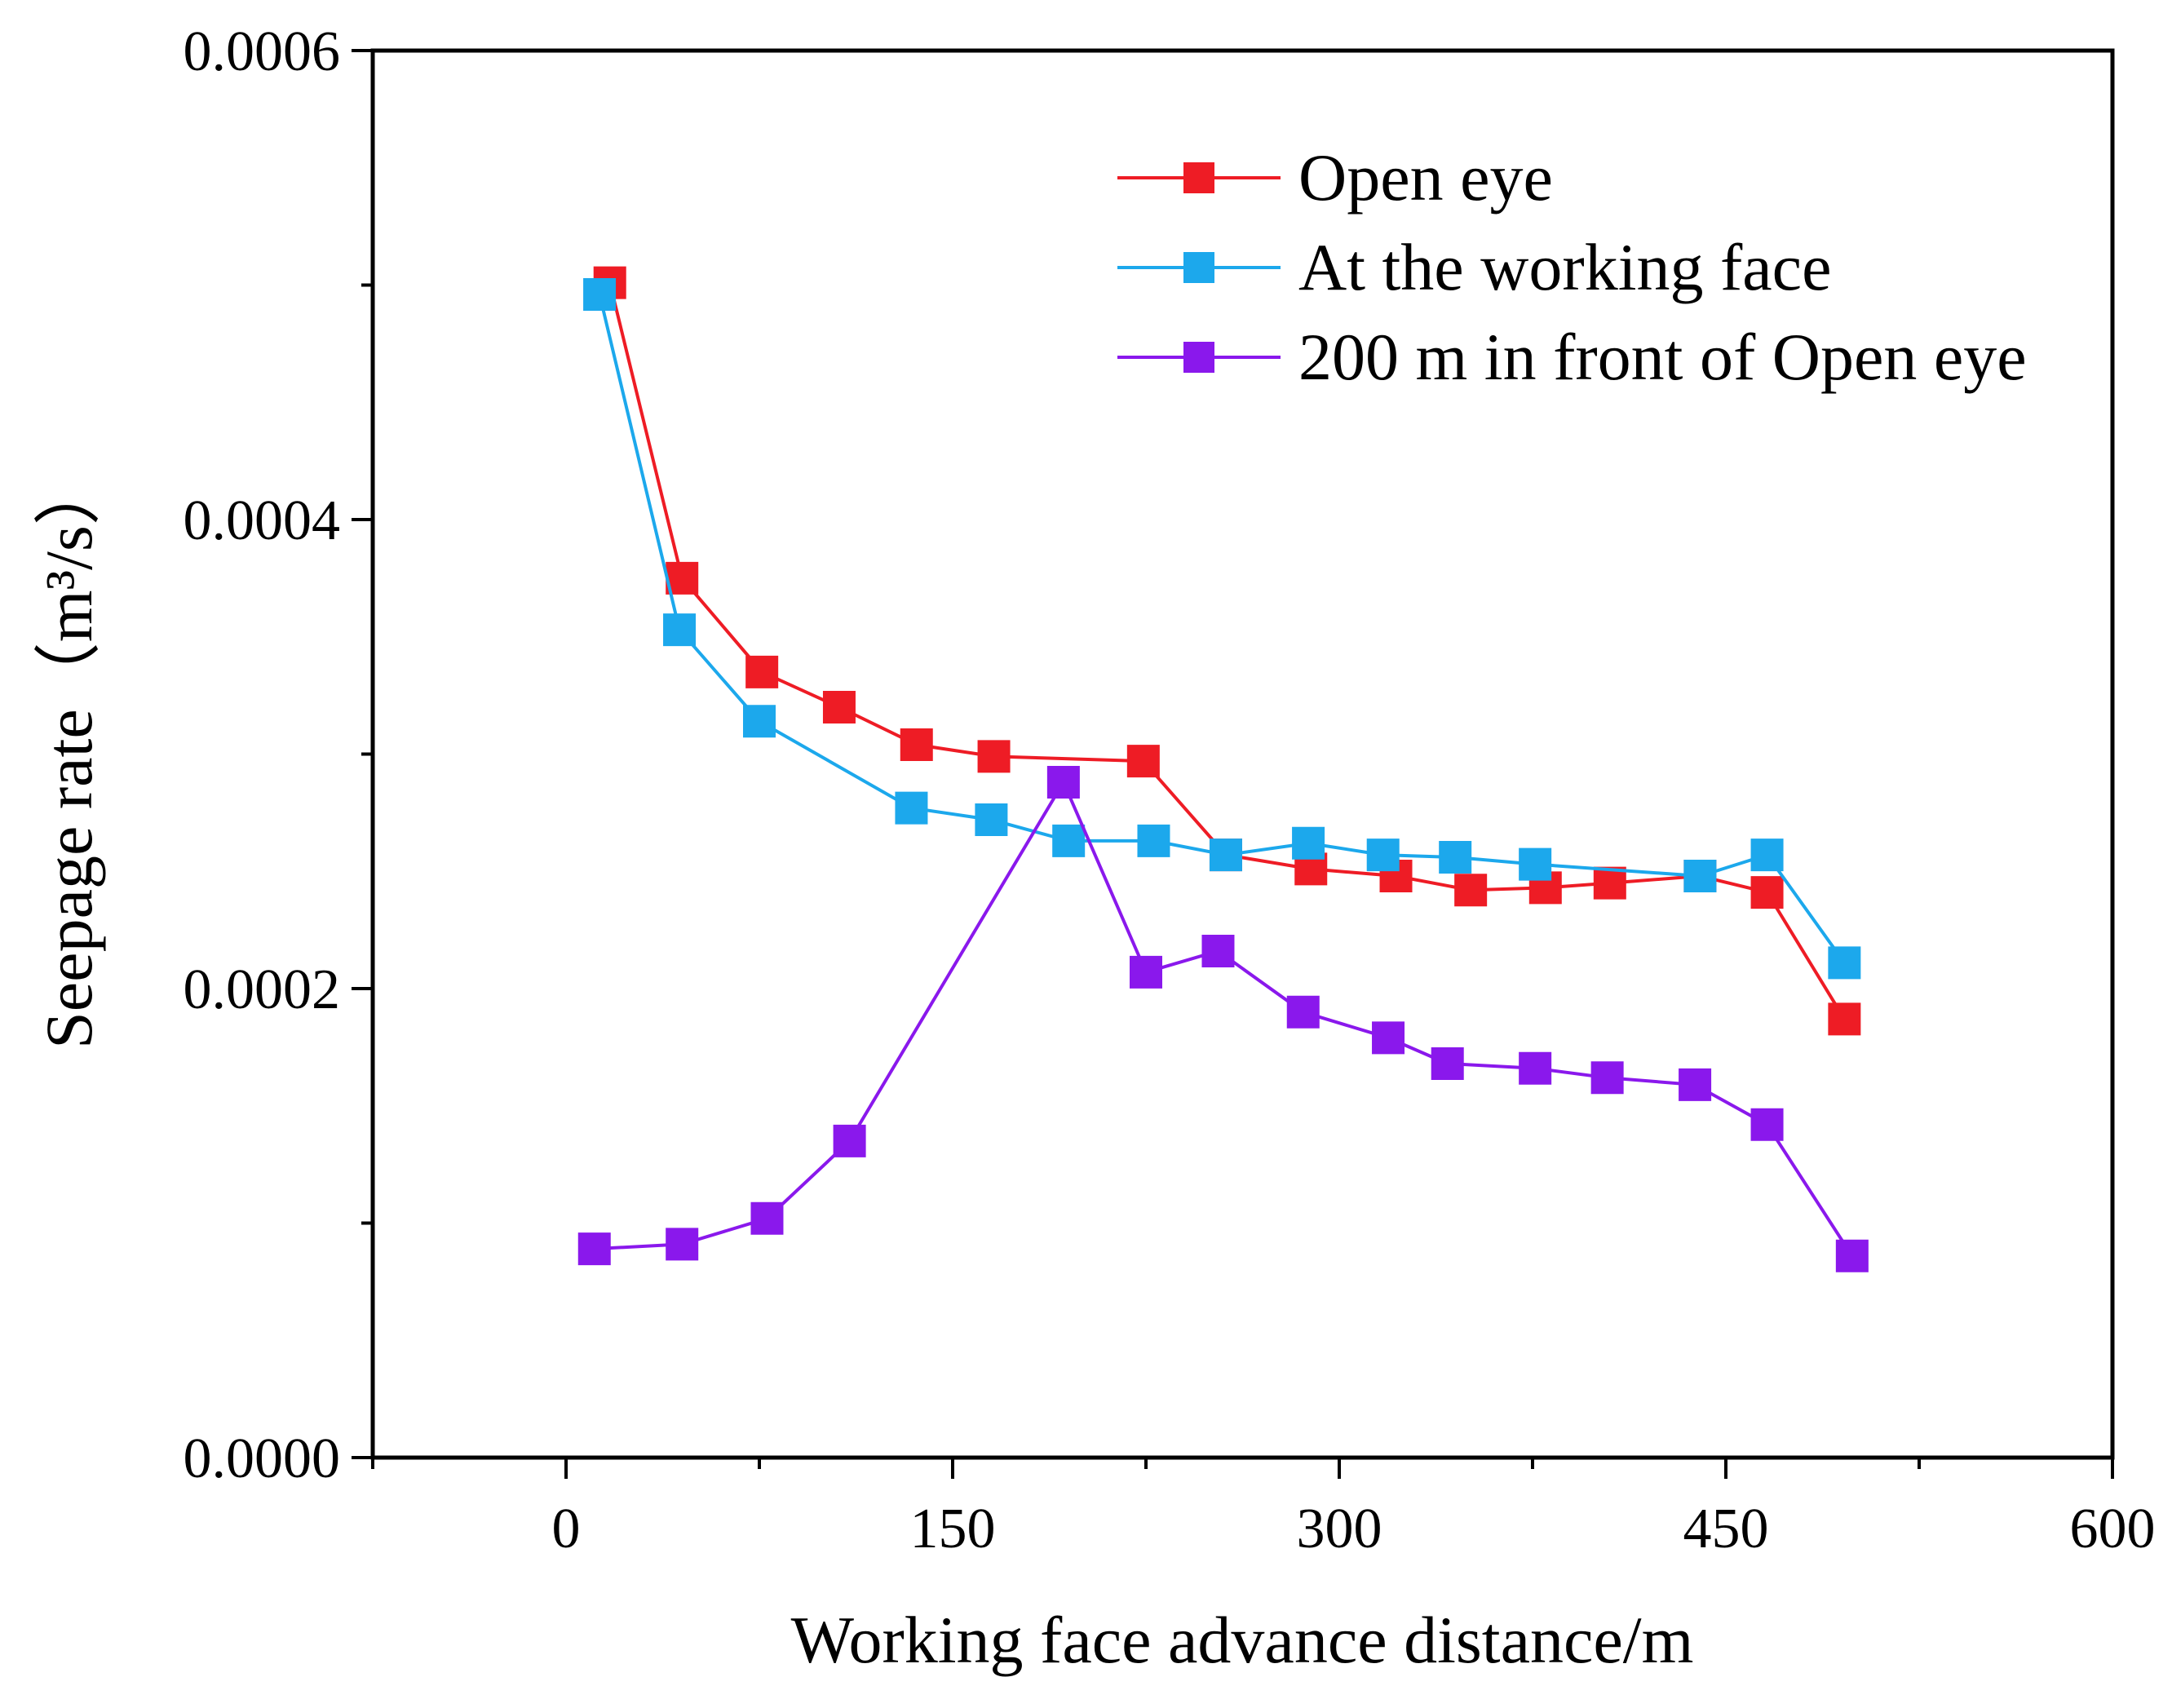 The width and height of the screenshot is (2172, 1708). I want to click on y-tick-label: 0.0002, so click(262, 989).